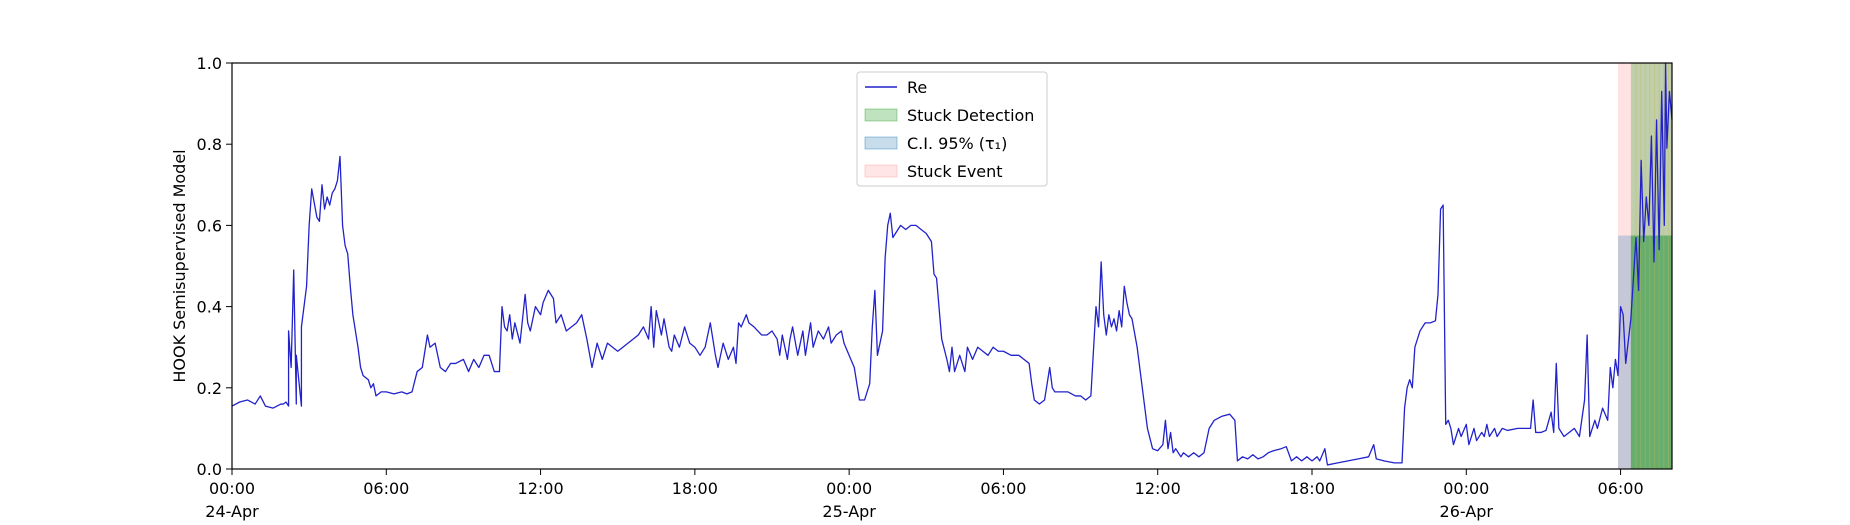 The width and height of the screenshot is (1850, 525). Describe the element at coordinates (209, 307) in the screenshot. I see `y-tick-label: 0.4` at that location.